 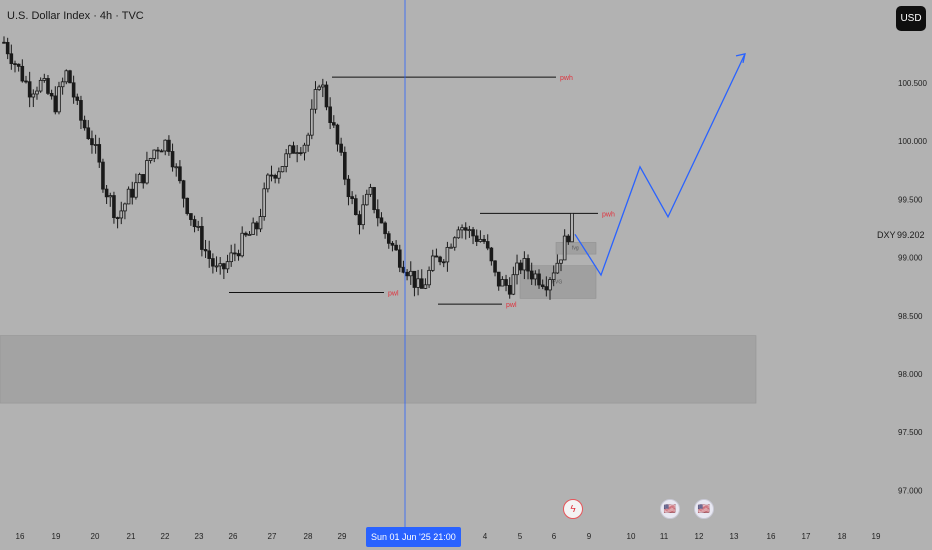 What do you see at coordinates (378, 369) in the screenshot?
I see `zone-box` at bounding box center [378, 369].